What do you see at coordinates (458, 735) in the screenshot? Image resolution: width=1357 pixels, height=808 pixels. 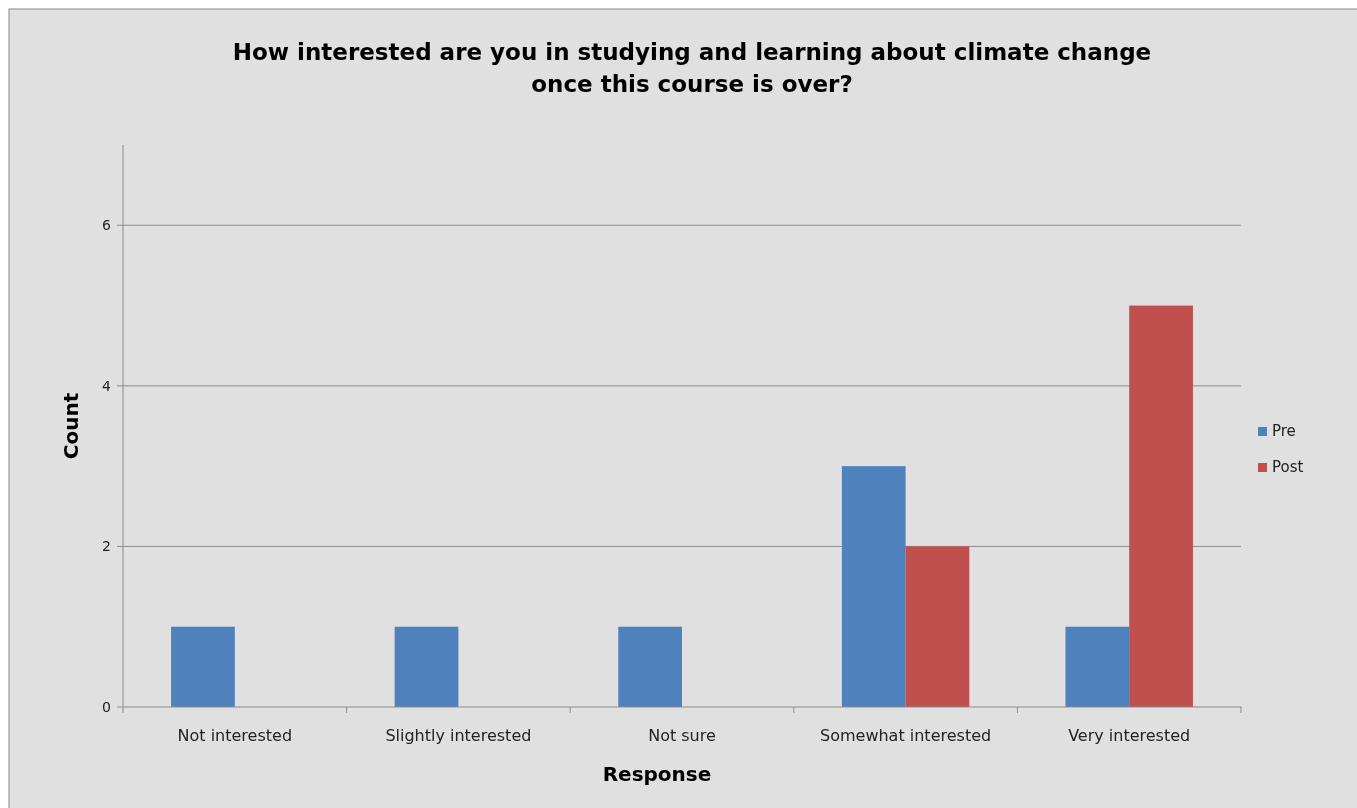 I see `x-tick-label: Slightly interested` at bounding box center [458, 735].